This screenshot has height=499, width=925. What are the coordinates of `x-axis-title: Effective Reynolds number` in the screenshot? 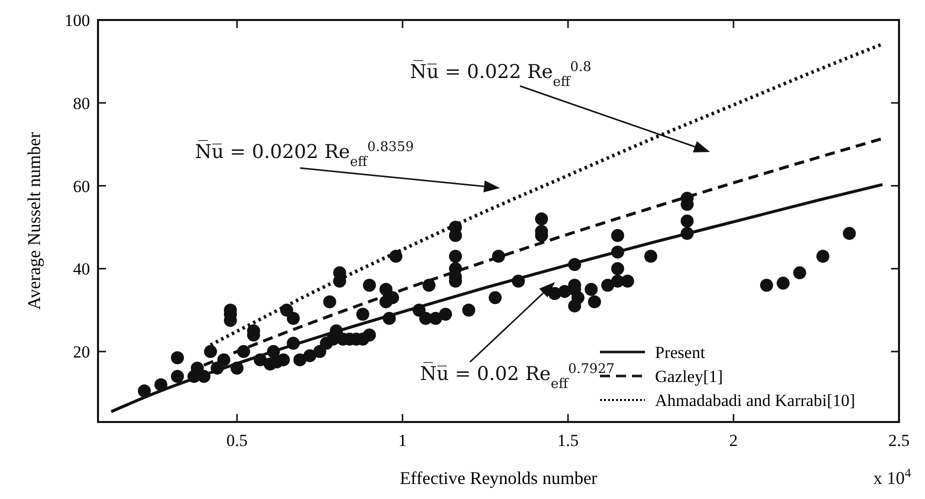 It's located at (499, 478).